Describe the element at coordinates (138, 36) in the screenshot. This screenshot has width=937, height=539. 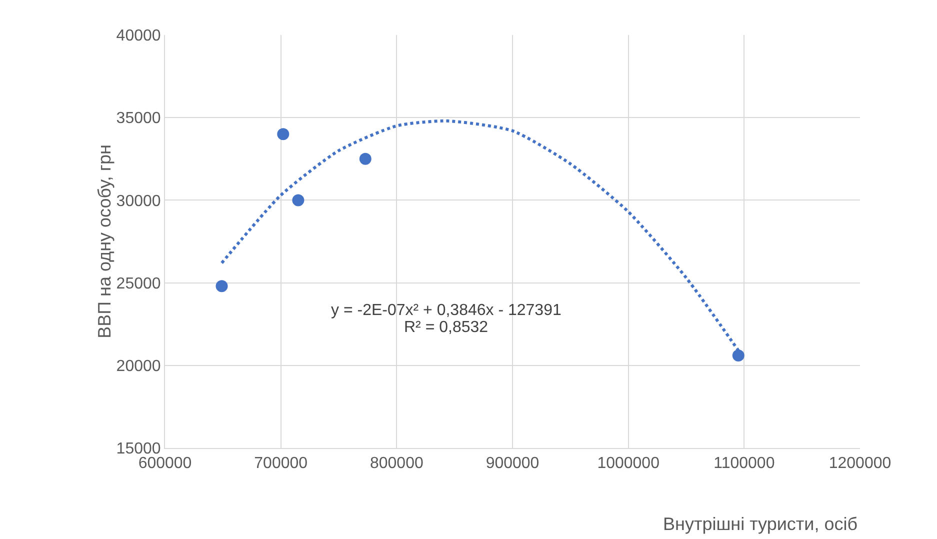
I see `y-tick-label: 40000` at that location.